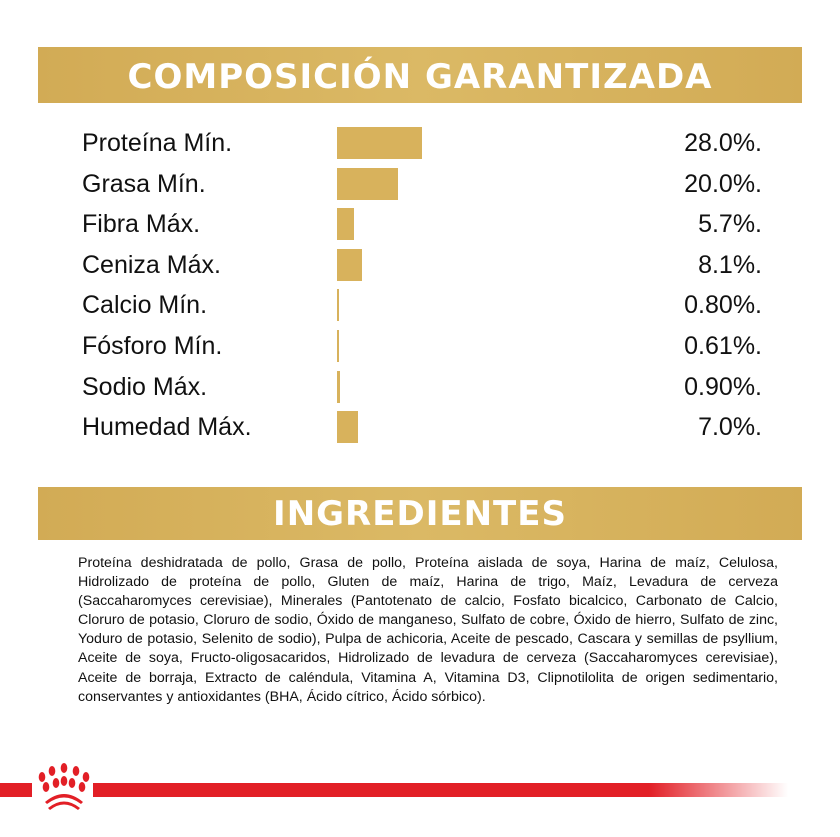 The image size is (840, 837). What do you see at coordinates (723, 305) in the screenshot?
I see `nutrient-value: 0.80%.` at bounding box center [723, 305].